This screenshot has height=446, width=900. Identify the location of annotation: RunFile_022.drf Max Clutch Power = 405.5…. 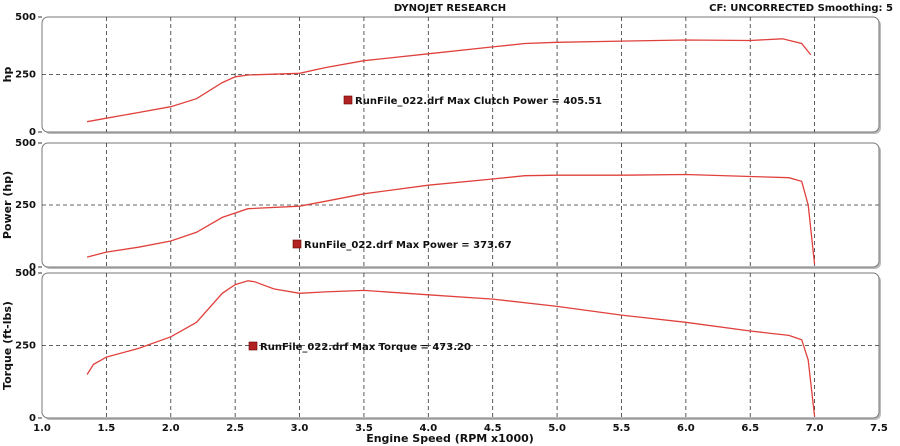
(478, 101).